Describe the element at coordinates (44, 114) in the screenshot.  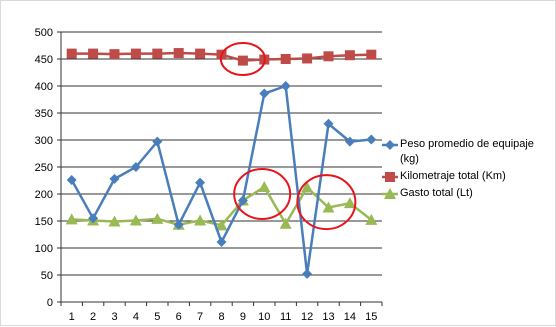
I see `y-tick-label: 350` at that location.